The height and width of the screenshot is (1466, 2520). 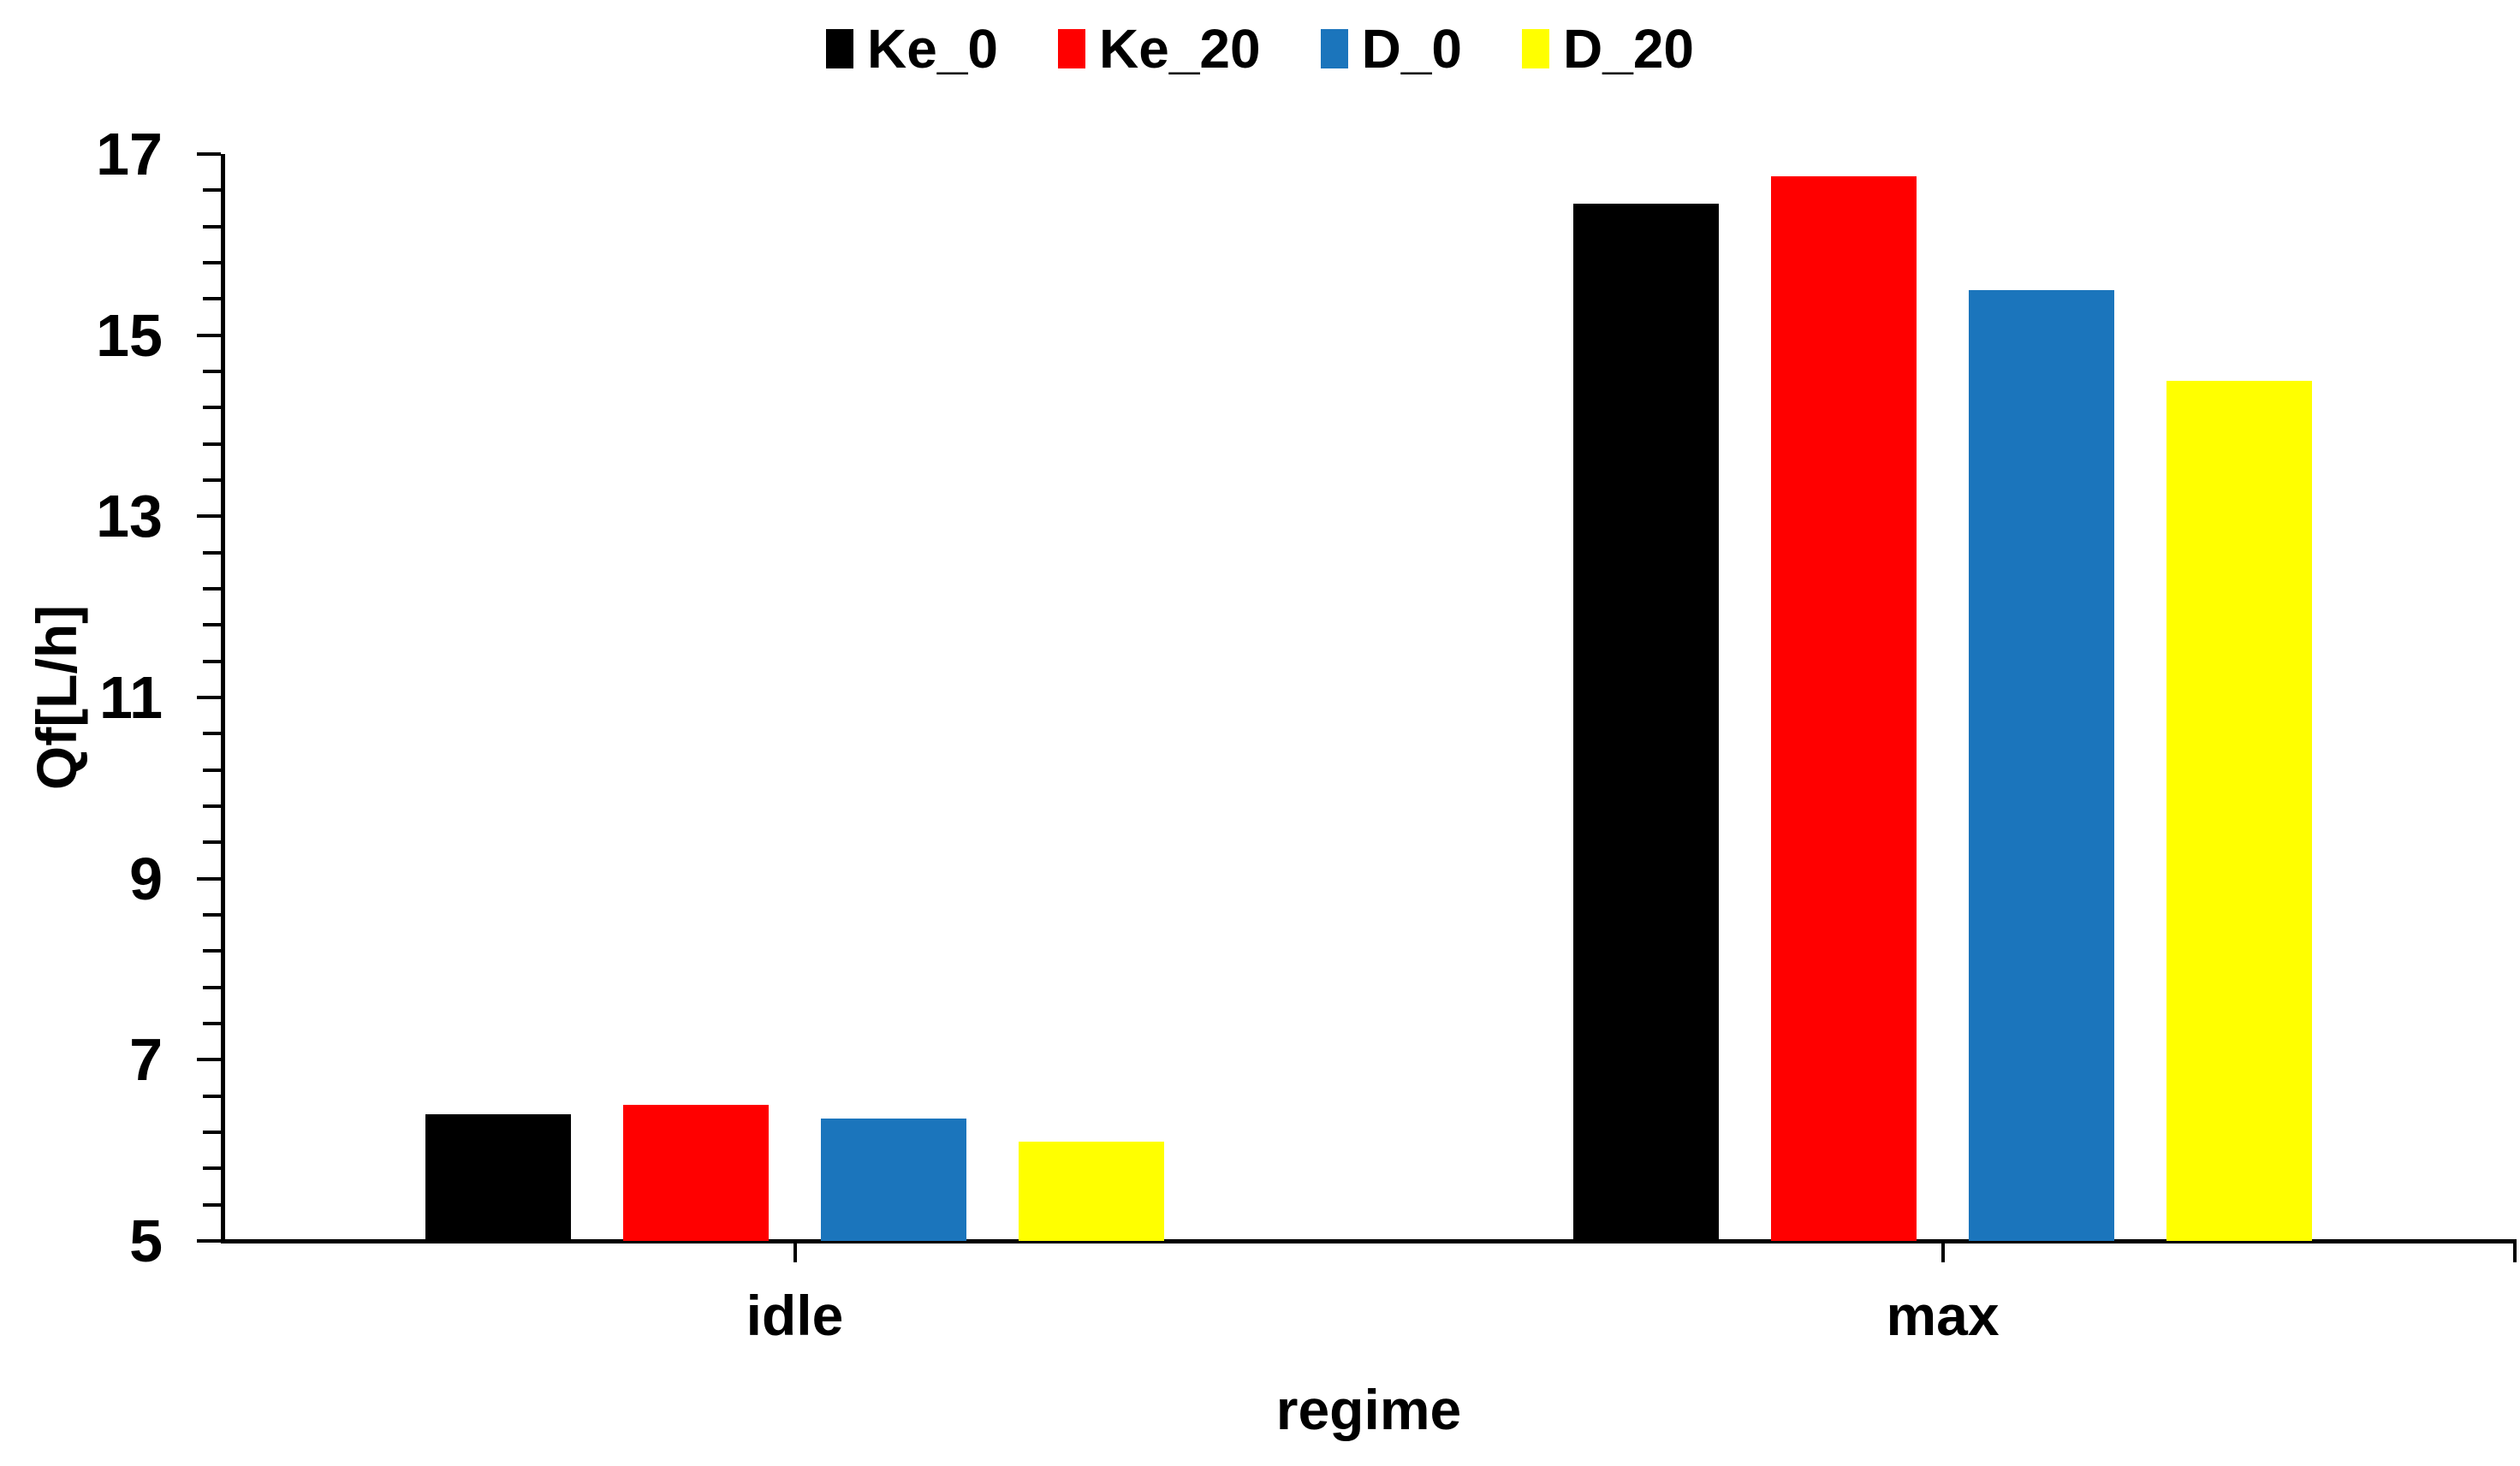 I want to click on legend-item-D_20: D_20, so click(x=1608, y=49).